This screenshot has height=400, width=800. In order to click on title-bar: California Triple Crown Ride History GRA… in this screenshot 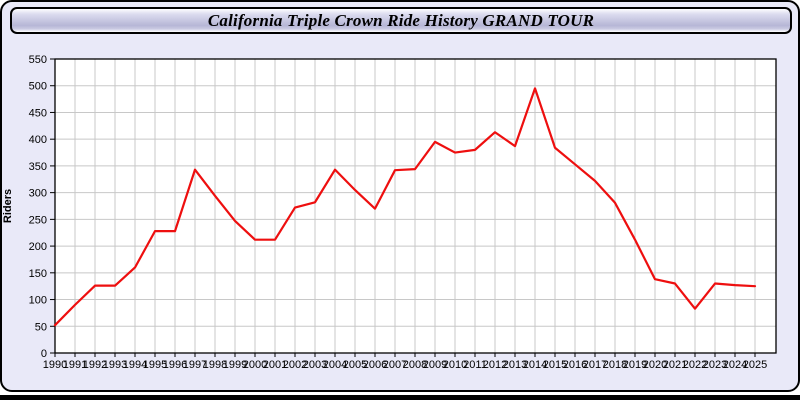, I will do `click(401, 20)`.